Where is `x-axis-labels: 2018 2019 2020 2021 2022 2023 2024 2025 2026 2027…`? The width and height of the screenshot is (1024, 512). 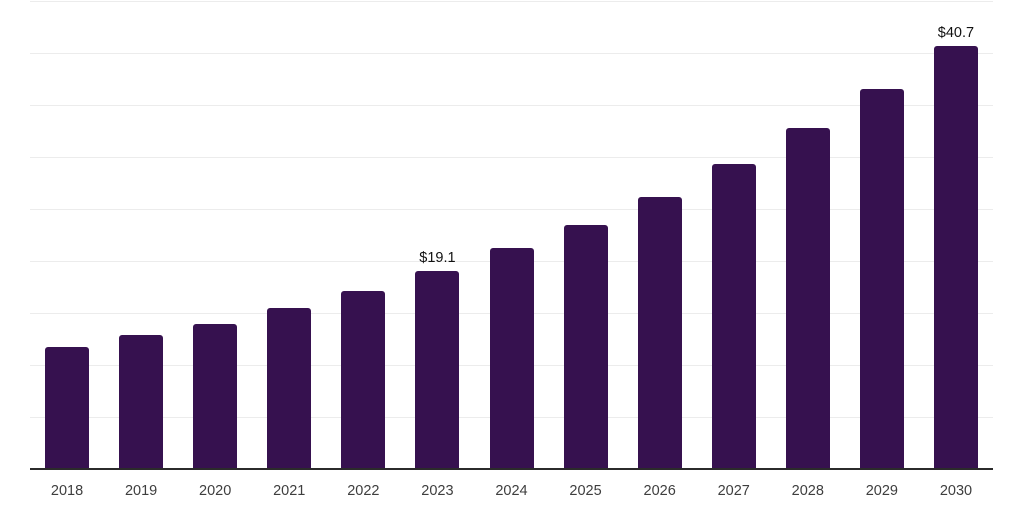 x-axis-labels: 2018 2019 2020 2021 2022 2023 2024 2025 2026 2027… is located at coordinates (511, 493).